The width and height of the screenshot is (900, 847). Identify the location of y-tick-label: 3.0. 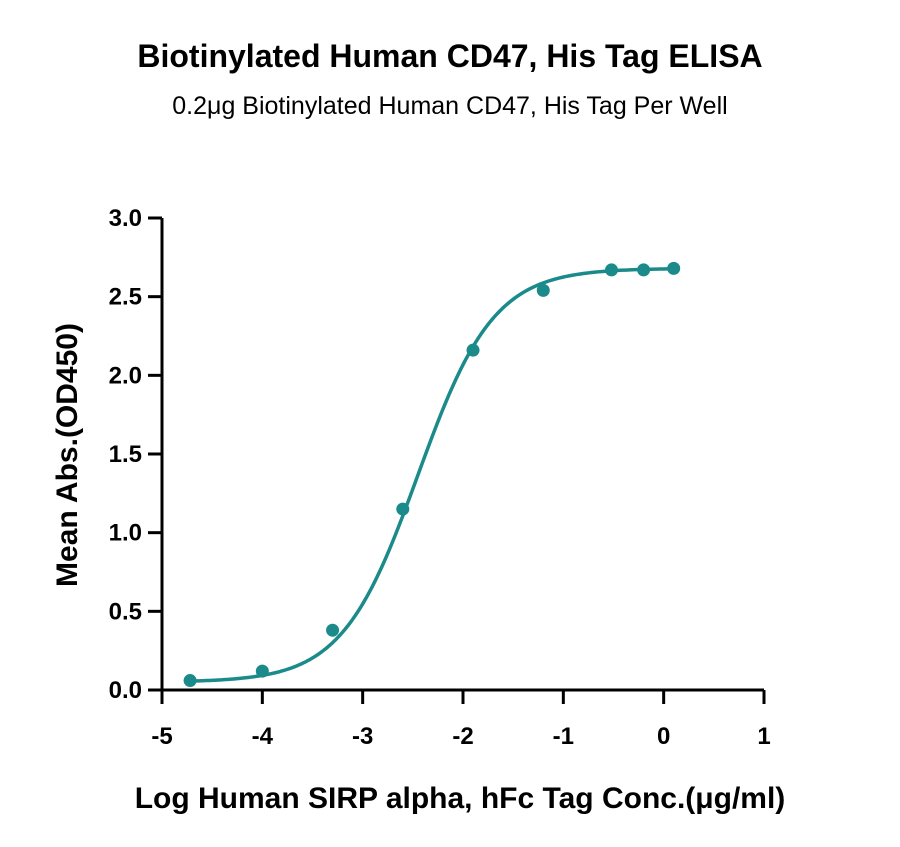
(125, 218).